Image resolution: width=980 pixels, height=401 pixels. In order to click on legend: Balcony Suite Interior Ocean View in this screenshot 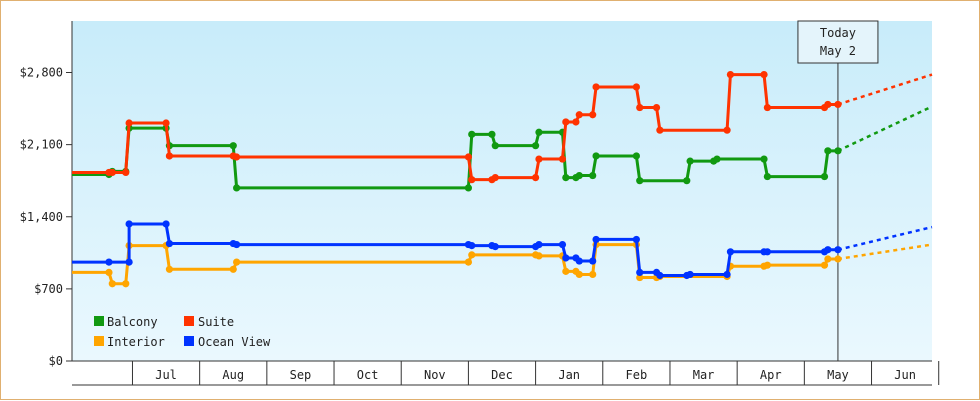, I will do `click(182, 332)`.